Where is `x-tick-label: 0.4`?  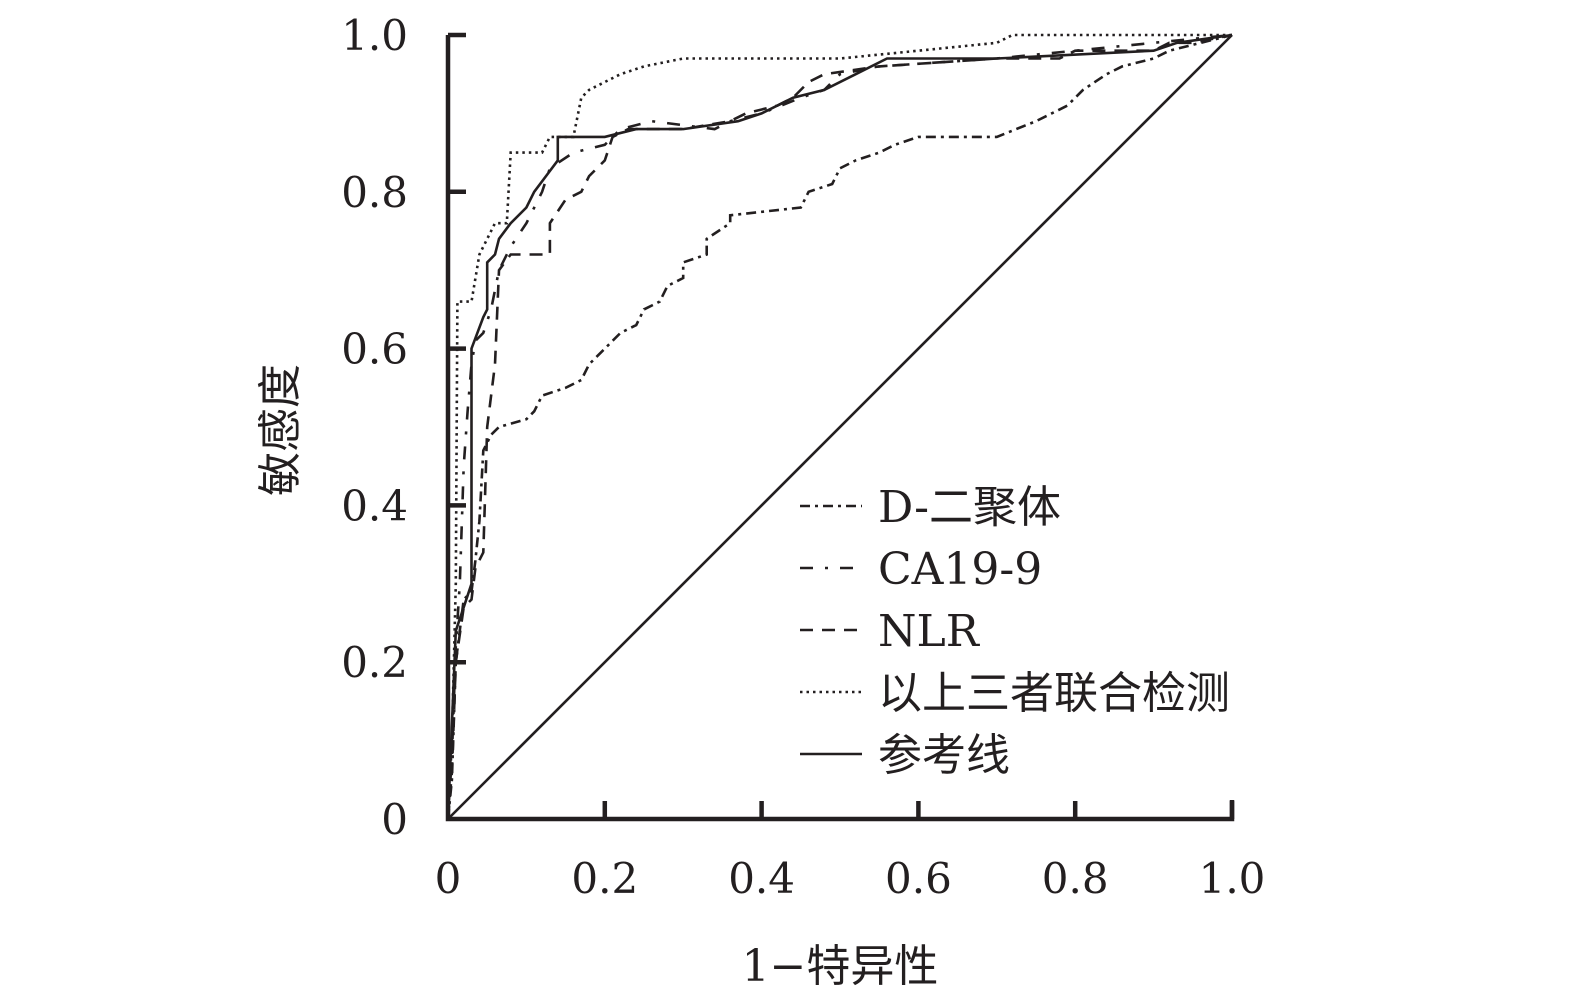
x-tick-label: 0.4 is located at coordinates (761, 878).